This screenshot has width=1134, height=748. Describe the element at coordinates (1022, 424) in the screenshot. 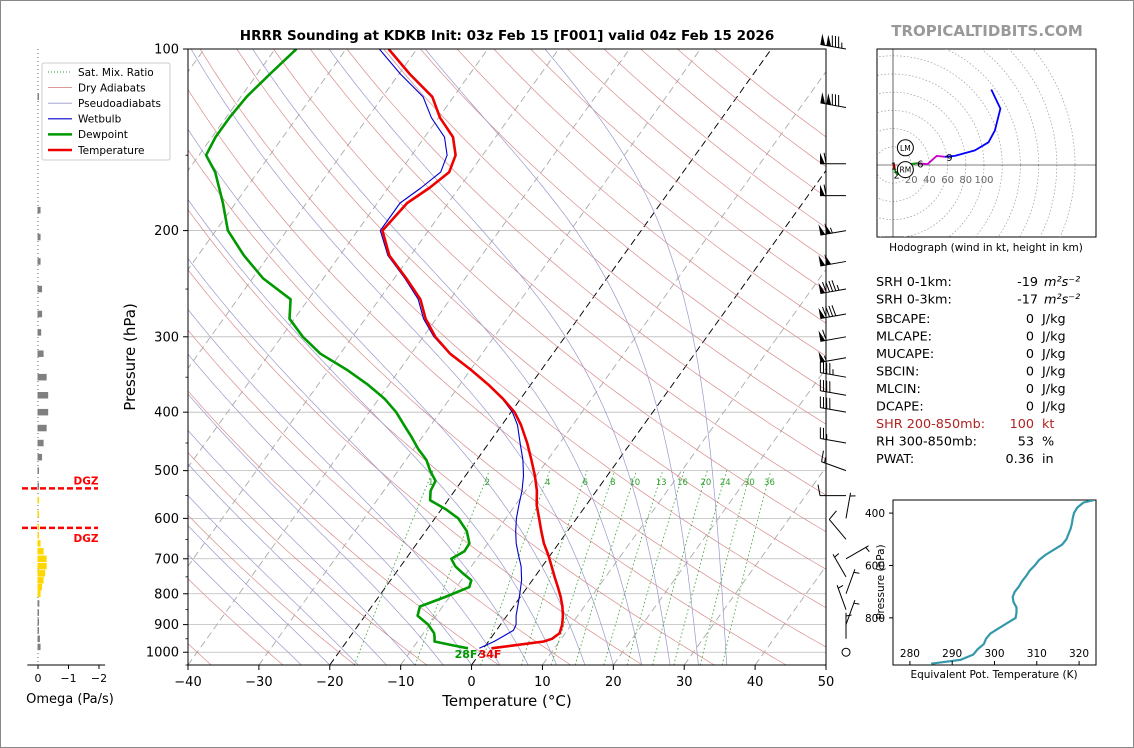

I see `stat-value: 100` at that location.